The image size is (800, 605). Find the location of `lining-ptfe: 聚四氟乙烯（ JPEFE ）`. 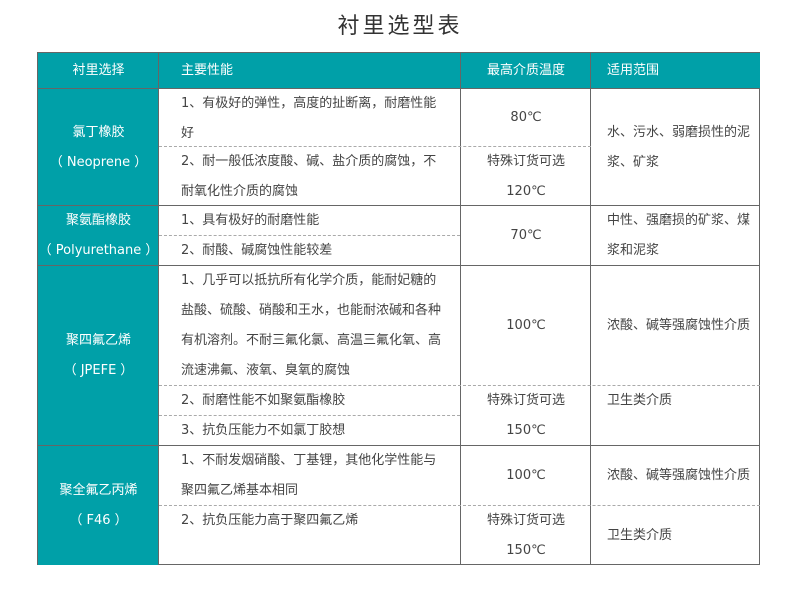

lining-ptfe: 聚四氟乙烯（ JPEFE ） is located at coordinates (98, 356).